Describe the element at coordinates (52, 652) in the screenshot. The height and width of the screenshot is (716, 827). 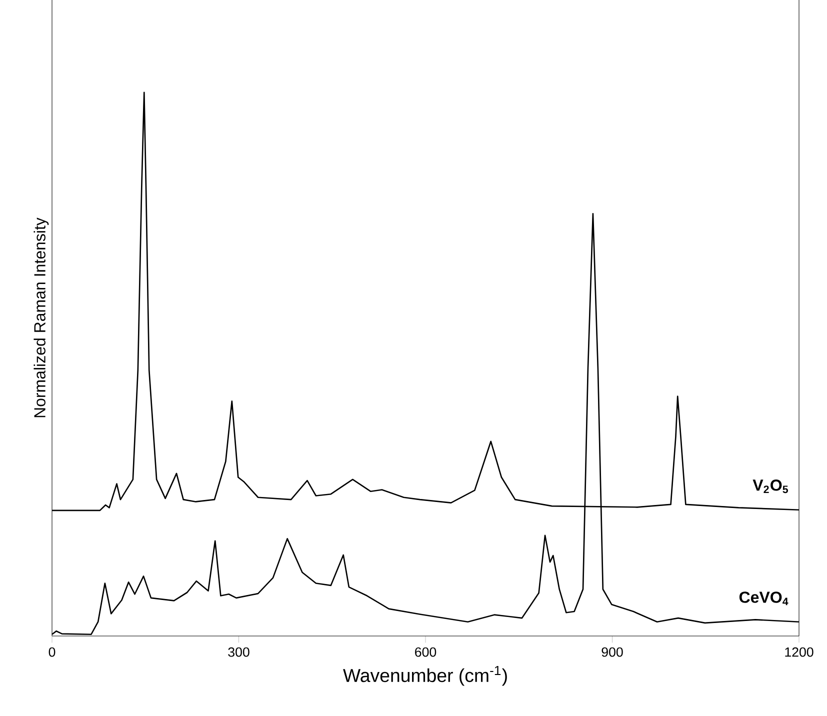
I see `x-tick-label: 0` at that location.